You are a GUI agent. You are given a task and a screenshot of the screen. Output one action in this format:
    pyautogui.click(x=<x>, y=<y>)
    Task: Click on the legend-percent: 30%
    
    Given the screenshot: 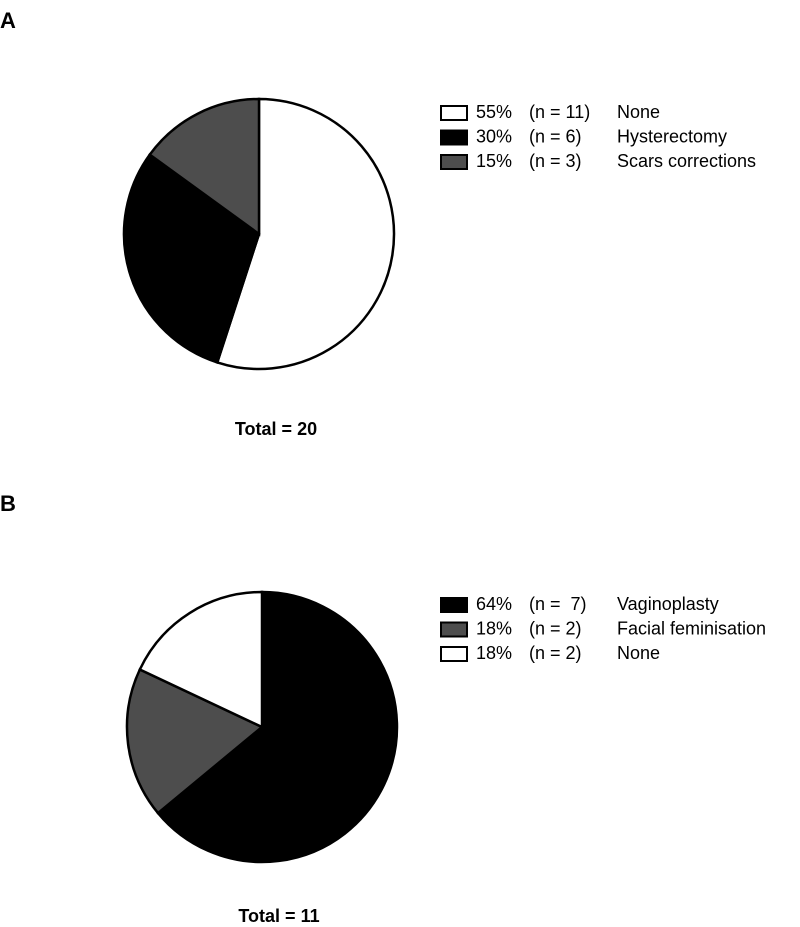 What is the action you would take?
    pyautogui.click(x=494, y=136)
    